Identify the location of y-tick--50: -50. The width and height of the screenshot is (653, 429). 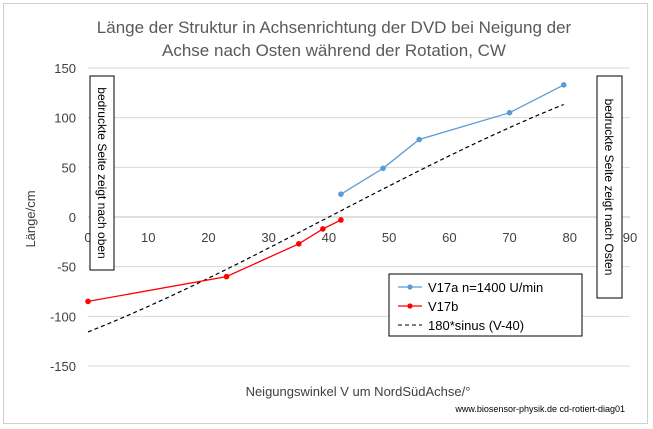
(66, 267).